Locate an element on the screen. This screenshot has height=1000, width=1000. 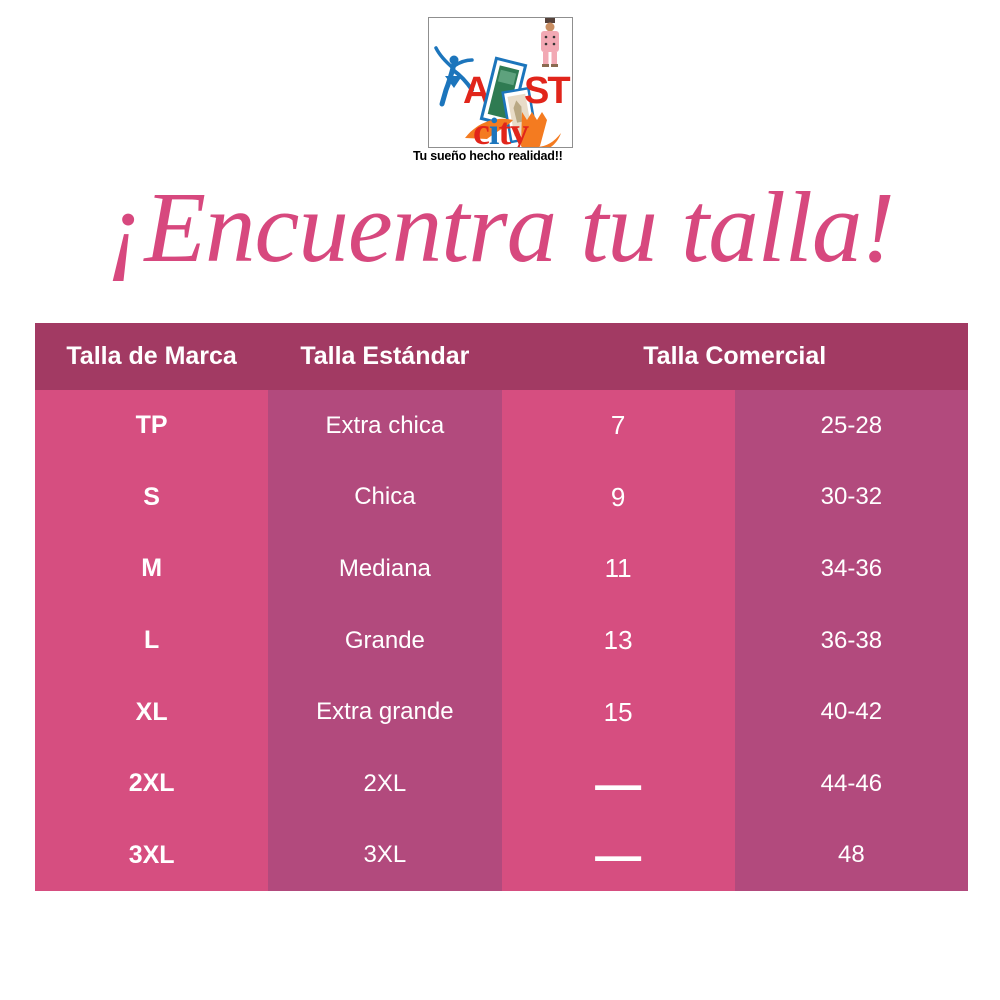
cell-brand: XL is located at coordinates (152, 712).